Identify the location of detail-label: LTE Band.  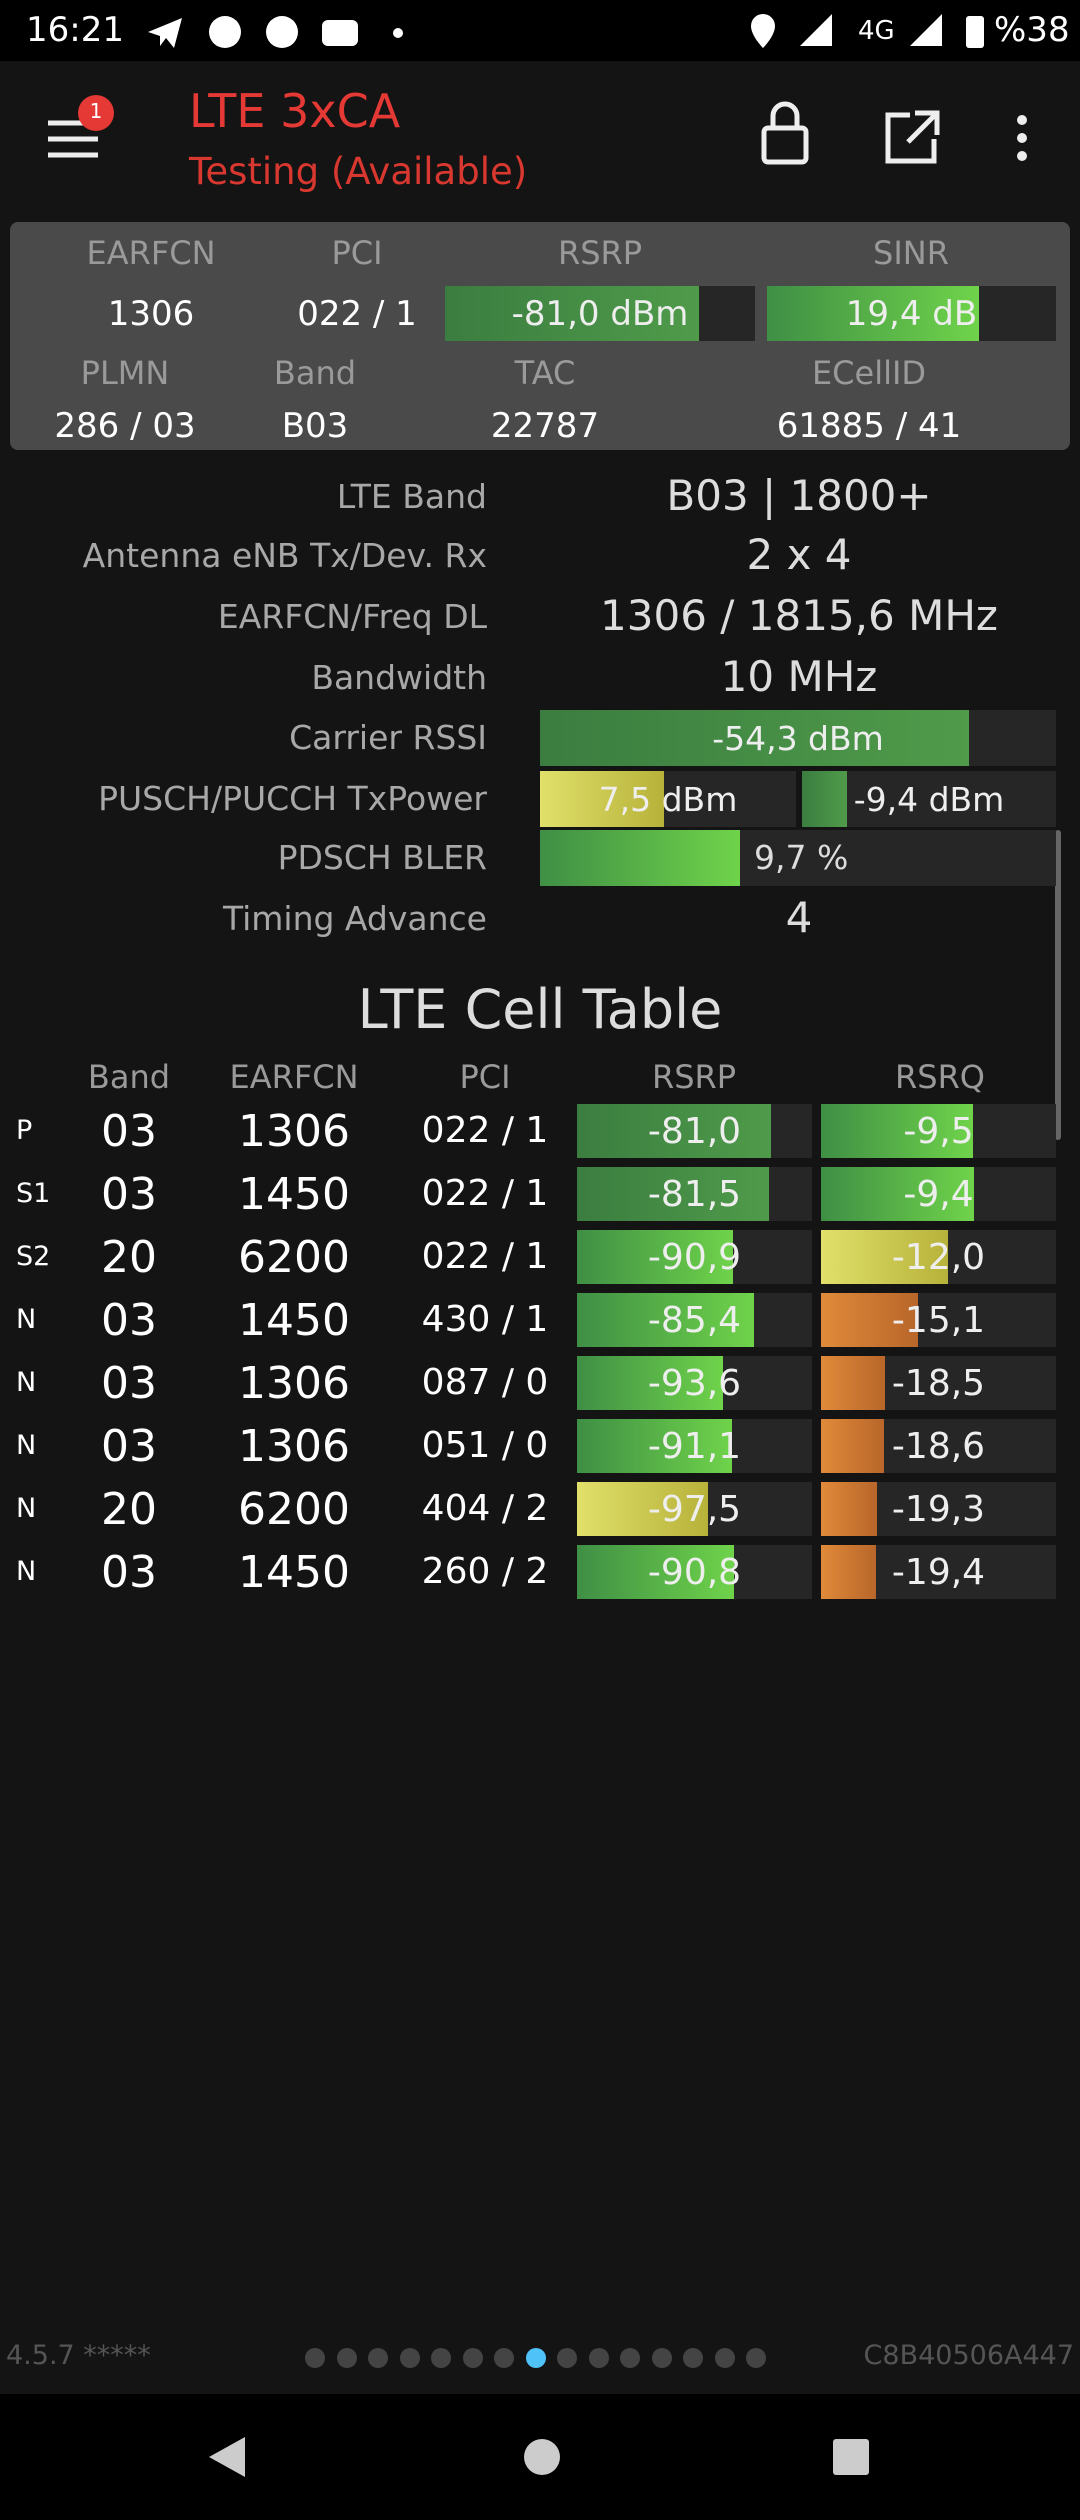
(411, 496).